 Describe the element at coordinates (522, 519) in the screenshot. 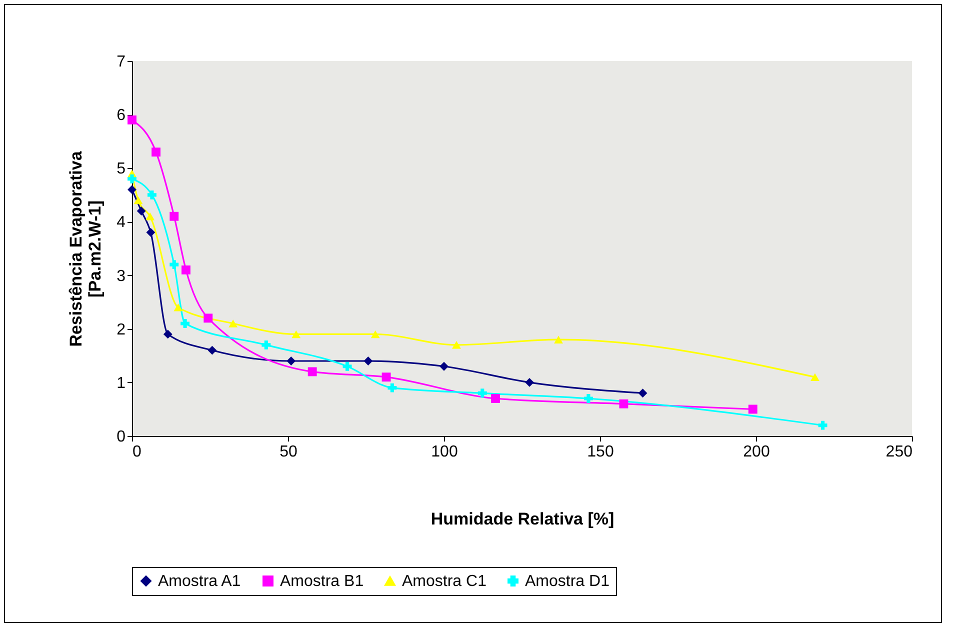

I see `x-axis-title: Humidade Relativa [%]` at that location.